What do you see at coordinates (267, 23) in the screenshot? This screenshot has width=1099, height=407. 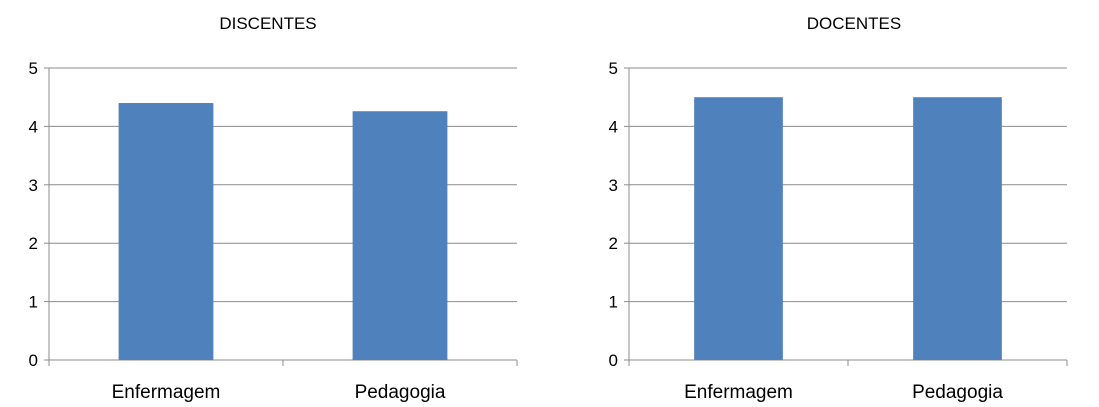 I see `chart-title: DISCENTES` at bounding box center [267, 23].